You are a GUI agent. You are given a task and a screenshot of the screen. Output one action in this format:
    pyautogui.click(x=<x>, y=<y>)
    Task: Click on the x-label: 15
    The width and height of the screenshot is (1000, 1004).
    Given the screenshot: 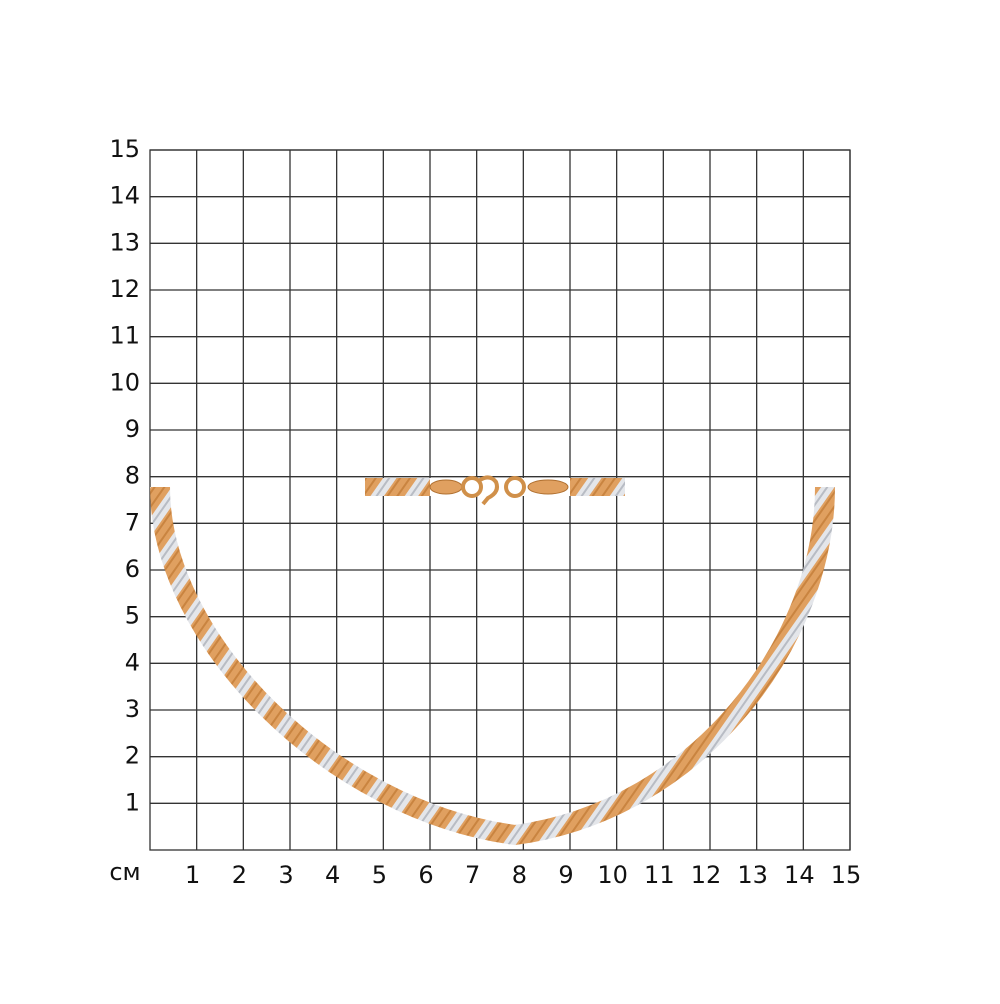 What is the action you would take?
    pyautogui.click(x=846, y=875)
    